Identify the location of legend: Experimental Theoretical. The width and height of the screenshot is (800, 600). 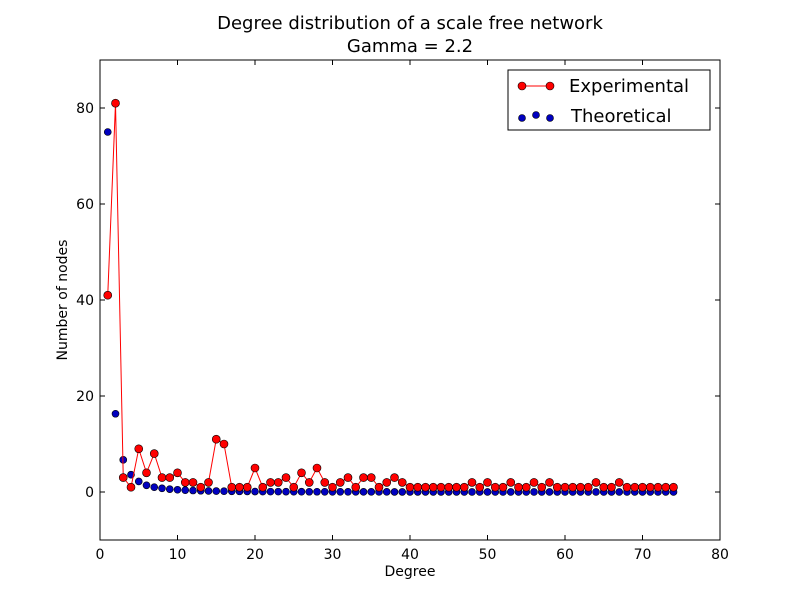
(609, 100).